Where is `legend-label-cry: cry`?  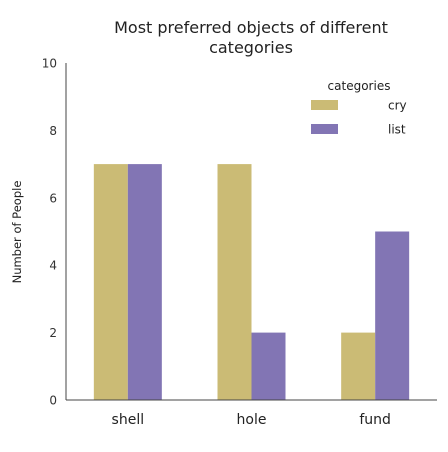 legend-label-cry: cry is located at coordinates (397, 106).